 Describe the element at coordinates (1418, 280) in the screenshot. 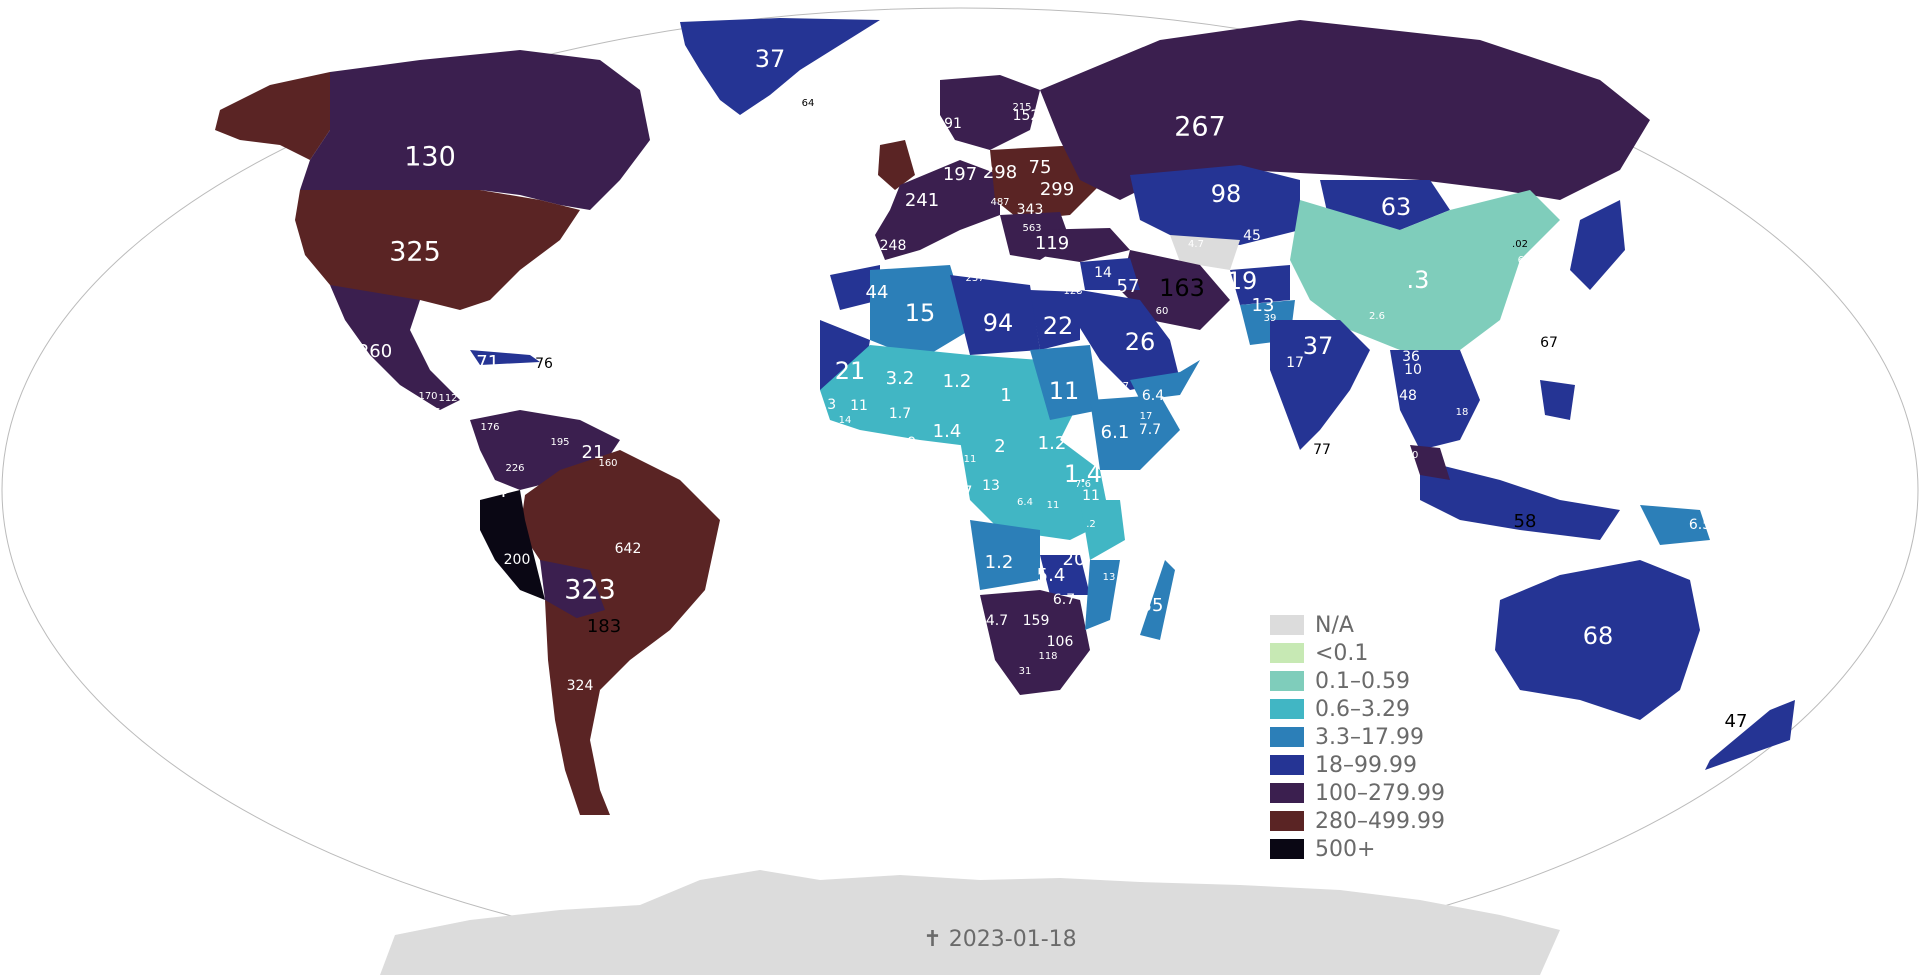

I see `country-value-label: .3` at that location.